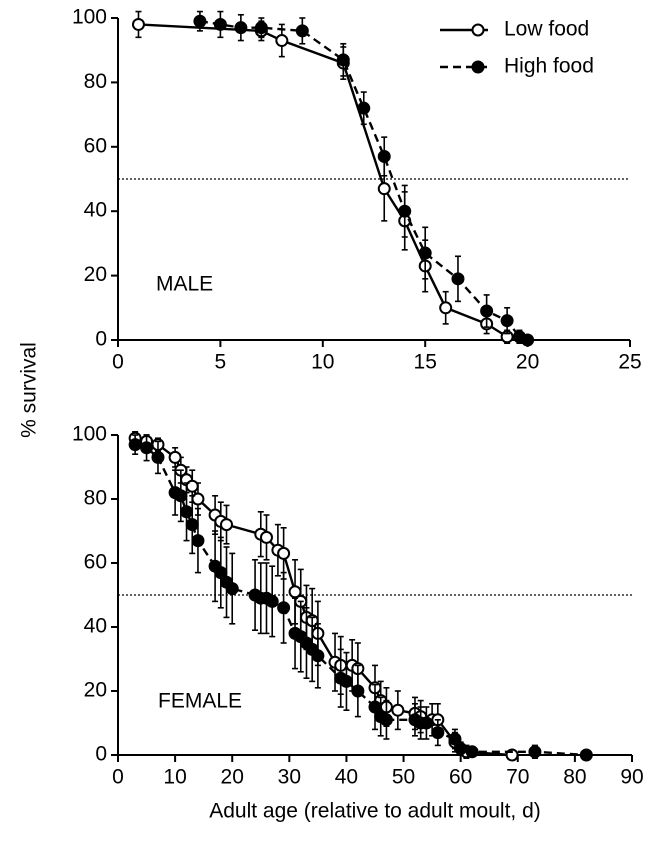  I want to click on x-tick-label: 70, so click(517, 777).